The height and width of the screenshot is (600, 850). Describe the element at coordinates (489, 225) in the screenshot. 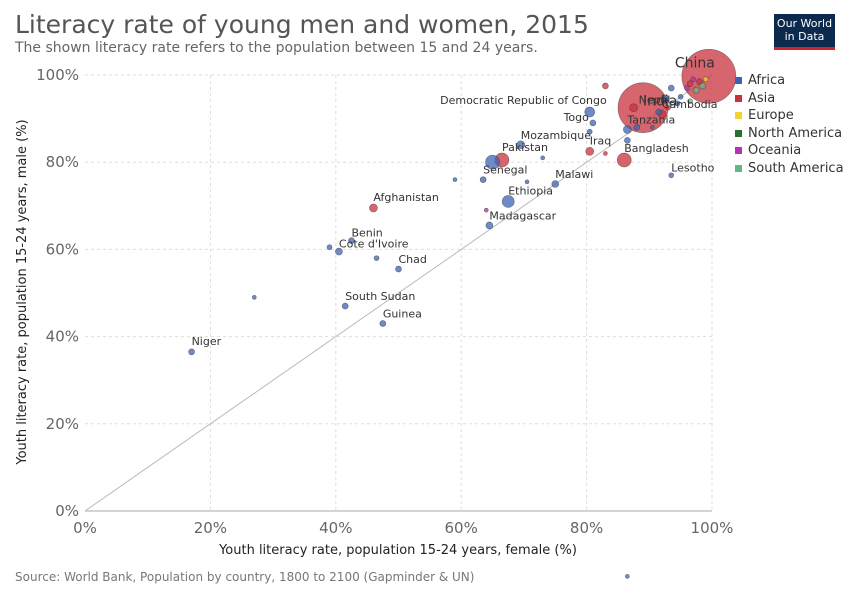

I see `point-madagascar` at that location.